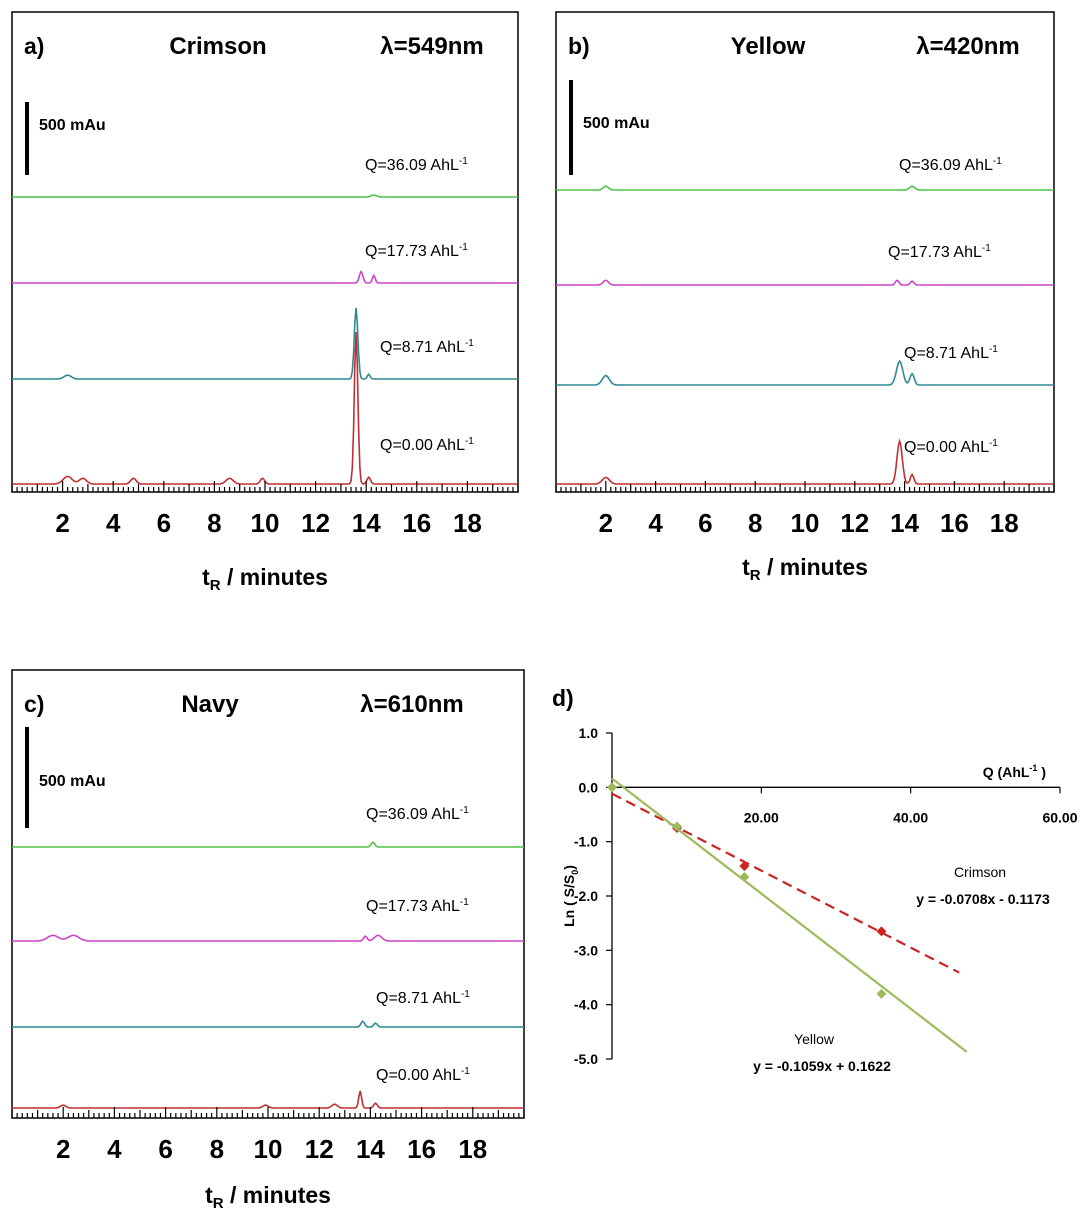 This screenshot has width=1081, height=1211. I want to click on x-axis-label: tR / minutes, so click(268, 1196).